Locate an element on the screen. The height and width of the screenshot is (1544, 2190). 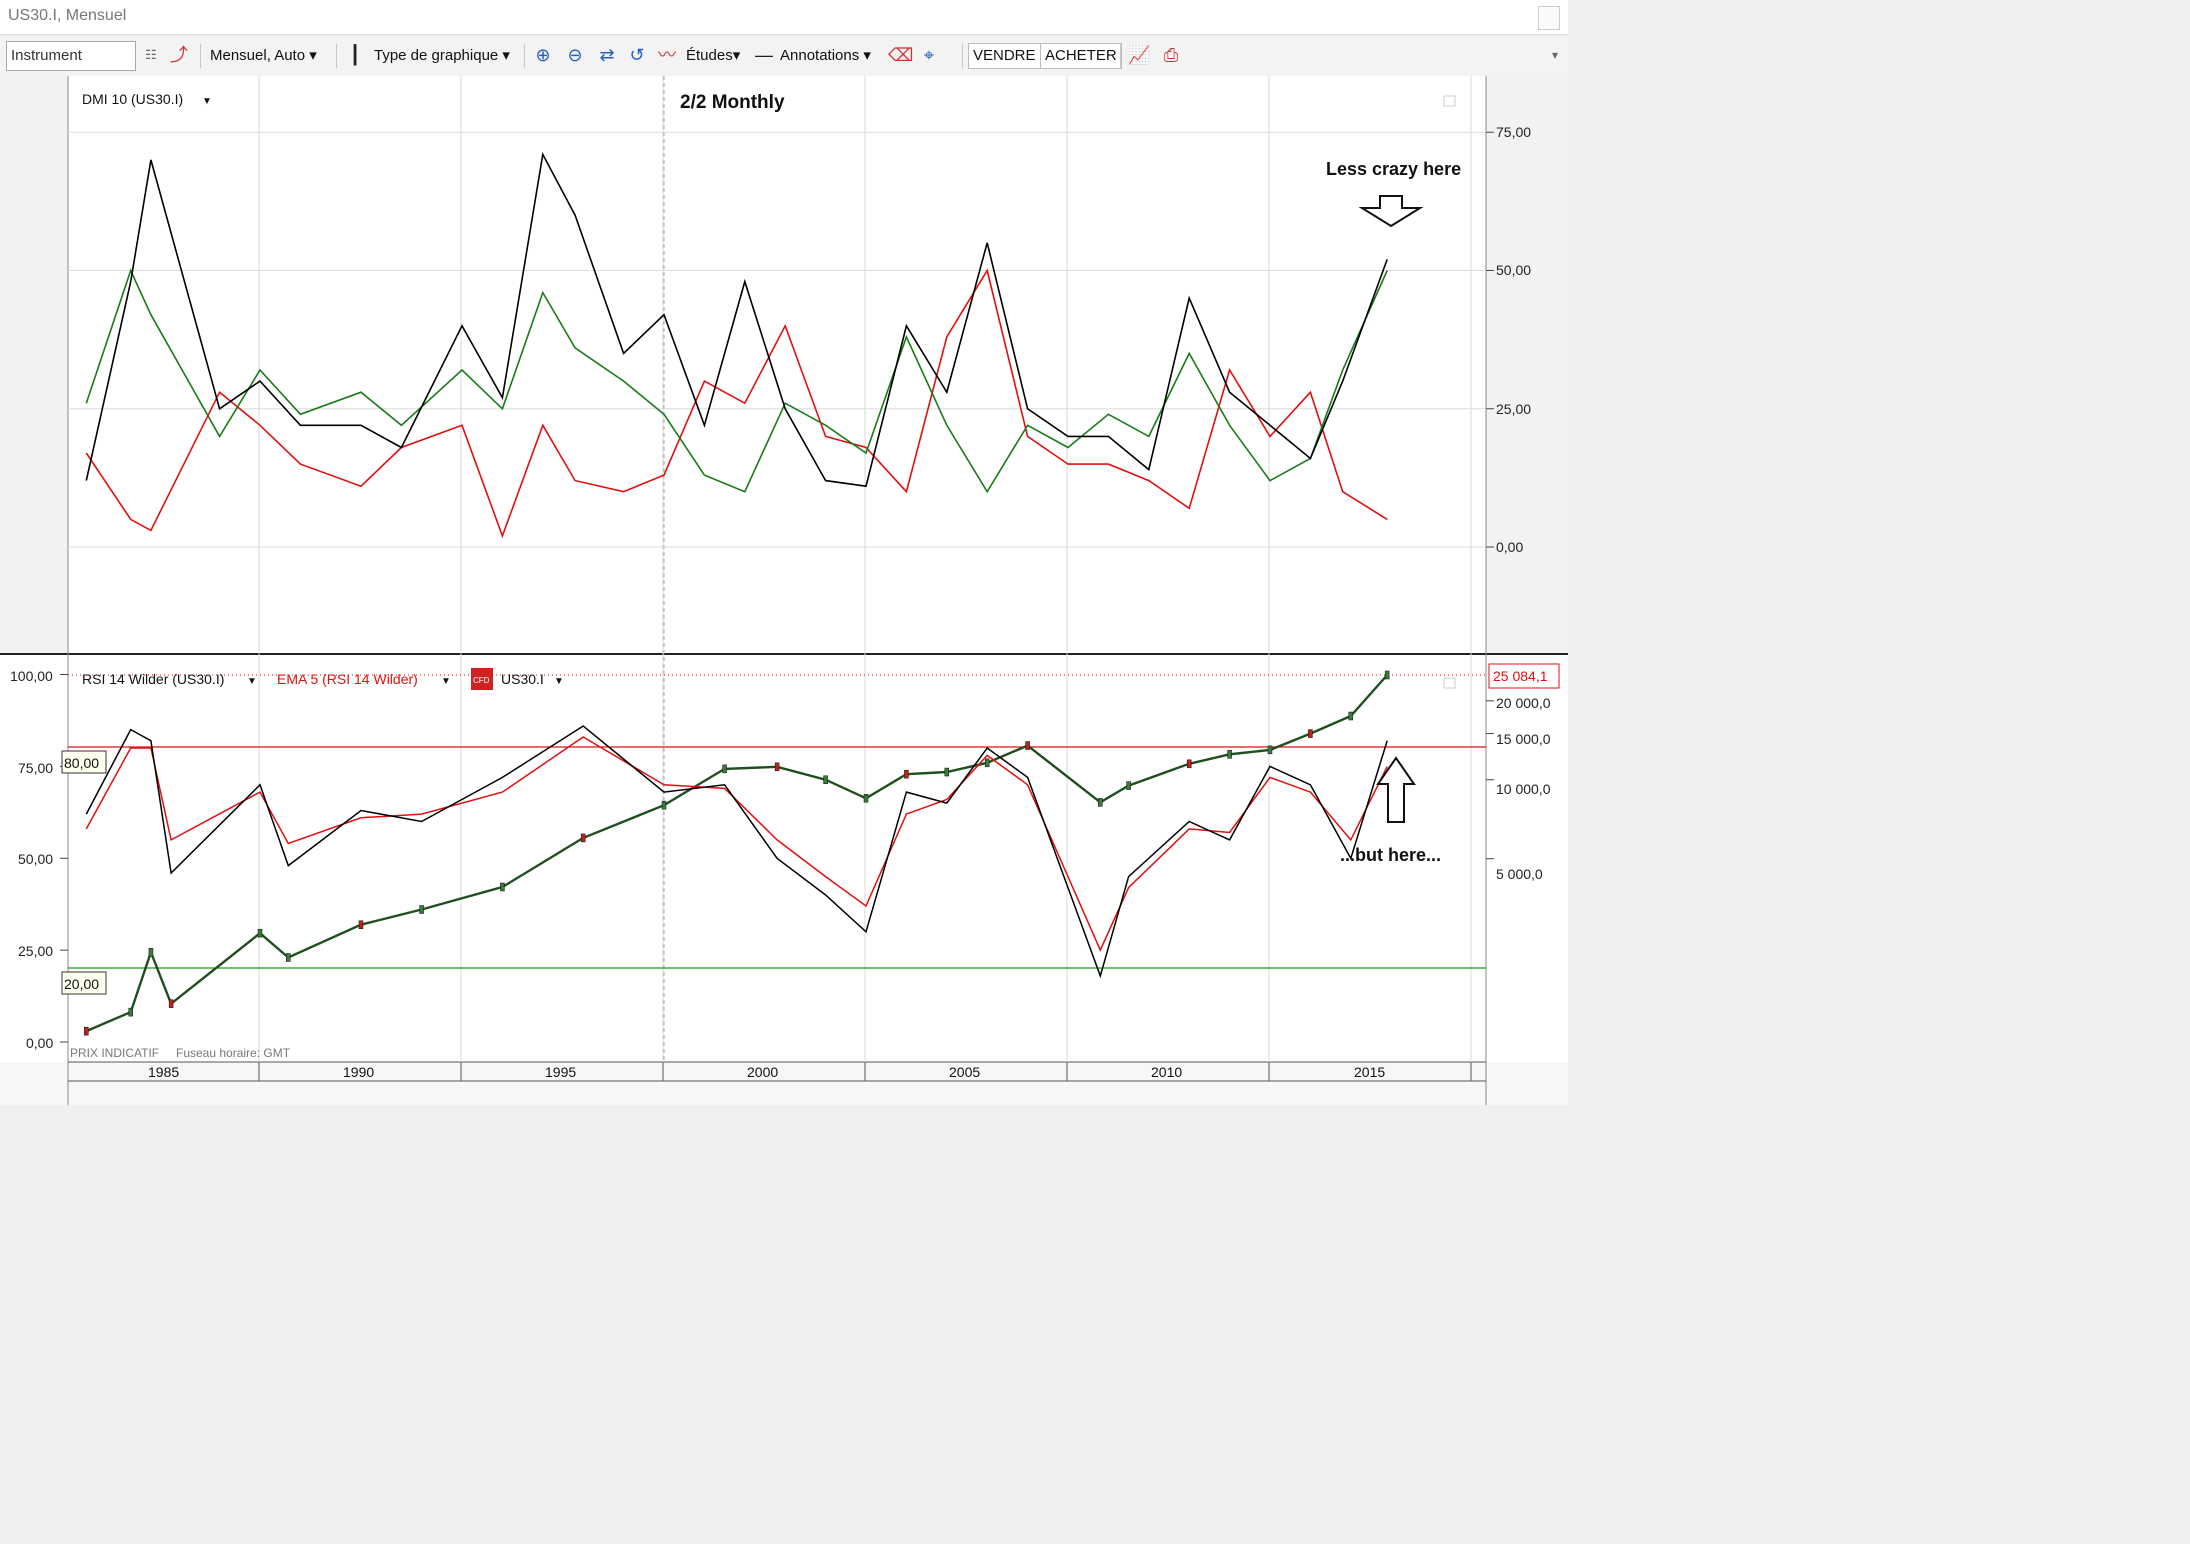
price-dropdown-icon: ▼ is located at coordinates (559, 681).